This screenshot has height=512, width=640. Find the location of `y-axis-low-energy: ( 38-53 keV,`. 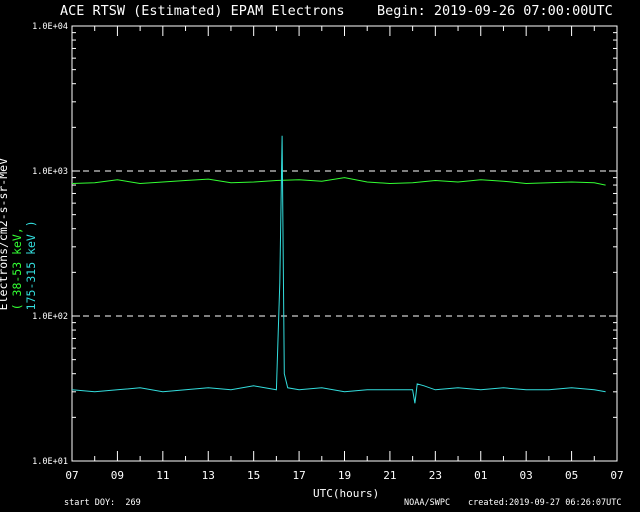

y-axis-low-energy: ( 38-53 keV, is located at coordinates (17, 269).